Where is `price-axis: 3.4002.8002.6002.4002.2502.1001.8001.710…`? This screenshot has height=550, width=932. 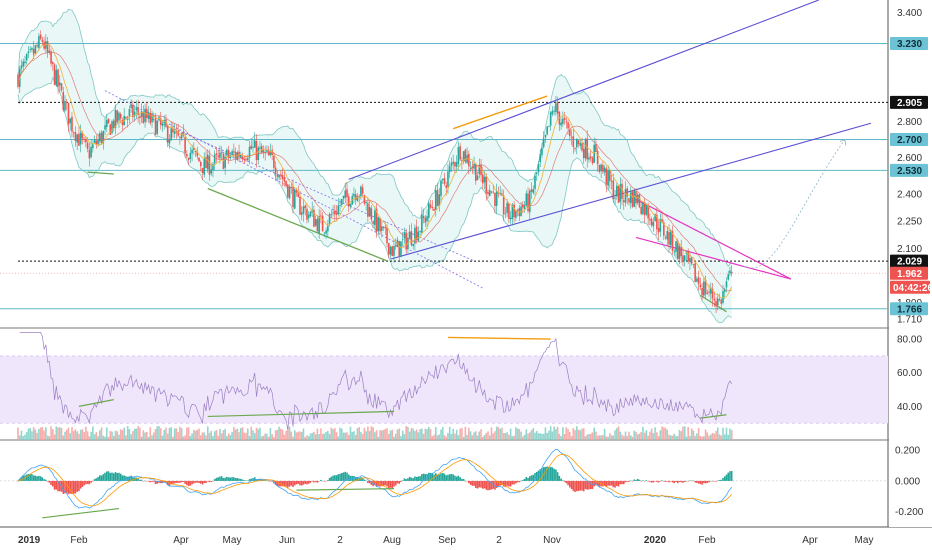 price-axis: 3.4002.8002.6002.4002.2502.1001.8001.710… is located at coordinates (910, 263).